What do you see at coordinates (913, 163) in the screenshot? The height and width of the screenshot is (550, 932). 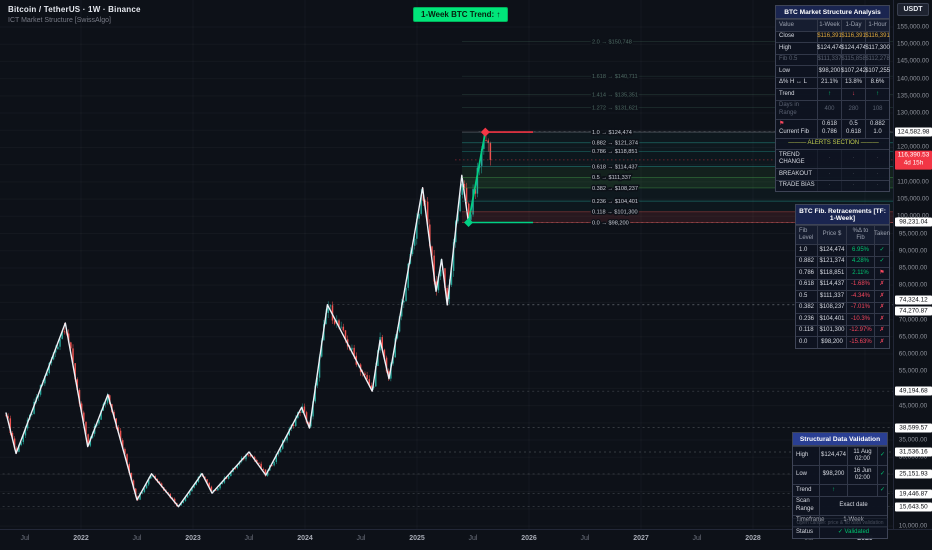 I see `bar-countdown: 4d 15h` at bounding box center [913, 163].